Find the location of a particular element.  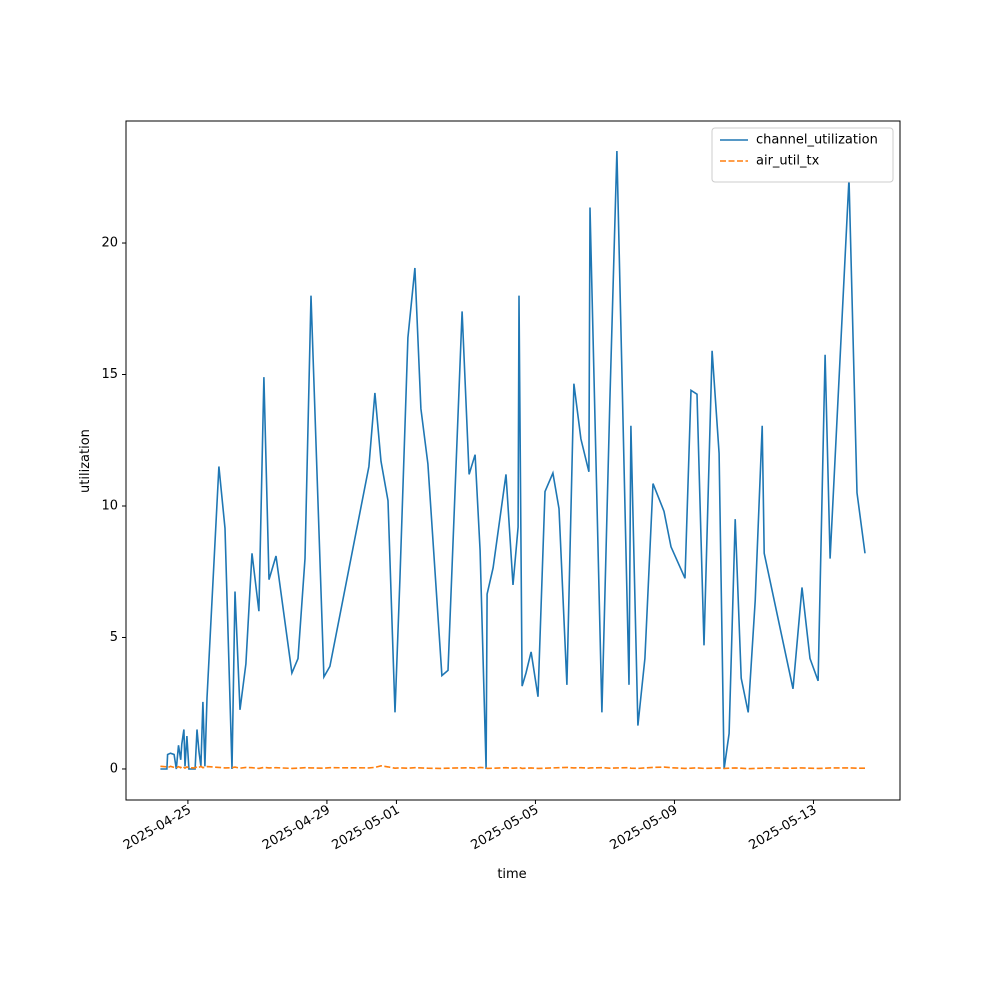

x-tick-label: 2025-05-05 is located at coordinates (505, 827).